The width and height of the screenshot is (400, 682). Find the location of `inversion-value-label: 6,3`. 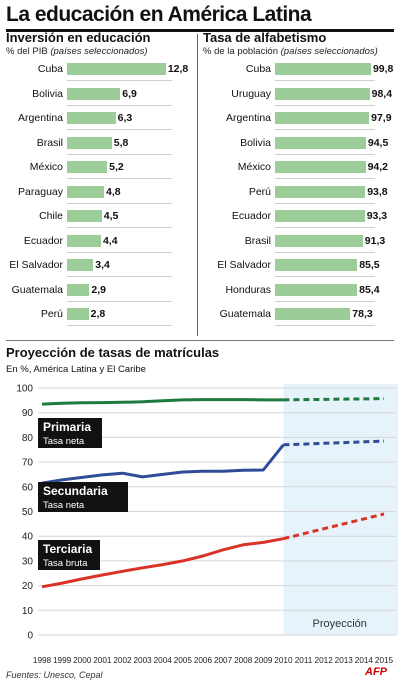

inversion-value-label: 6,3 is located at coordinates (125, 118).